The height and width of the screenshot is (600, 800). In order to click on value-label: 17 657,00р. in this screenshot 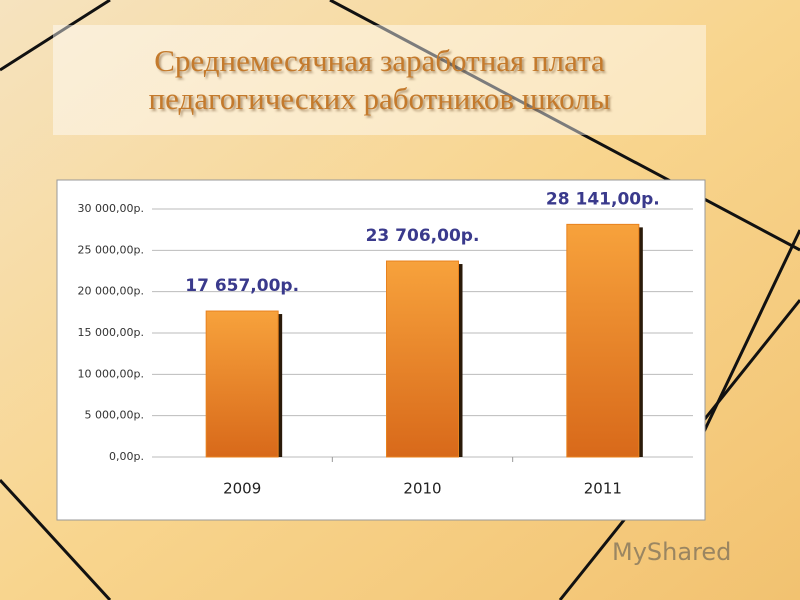, I will do `click(242, 286)`.